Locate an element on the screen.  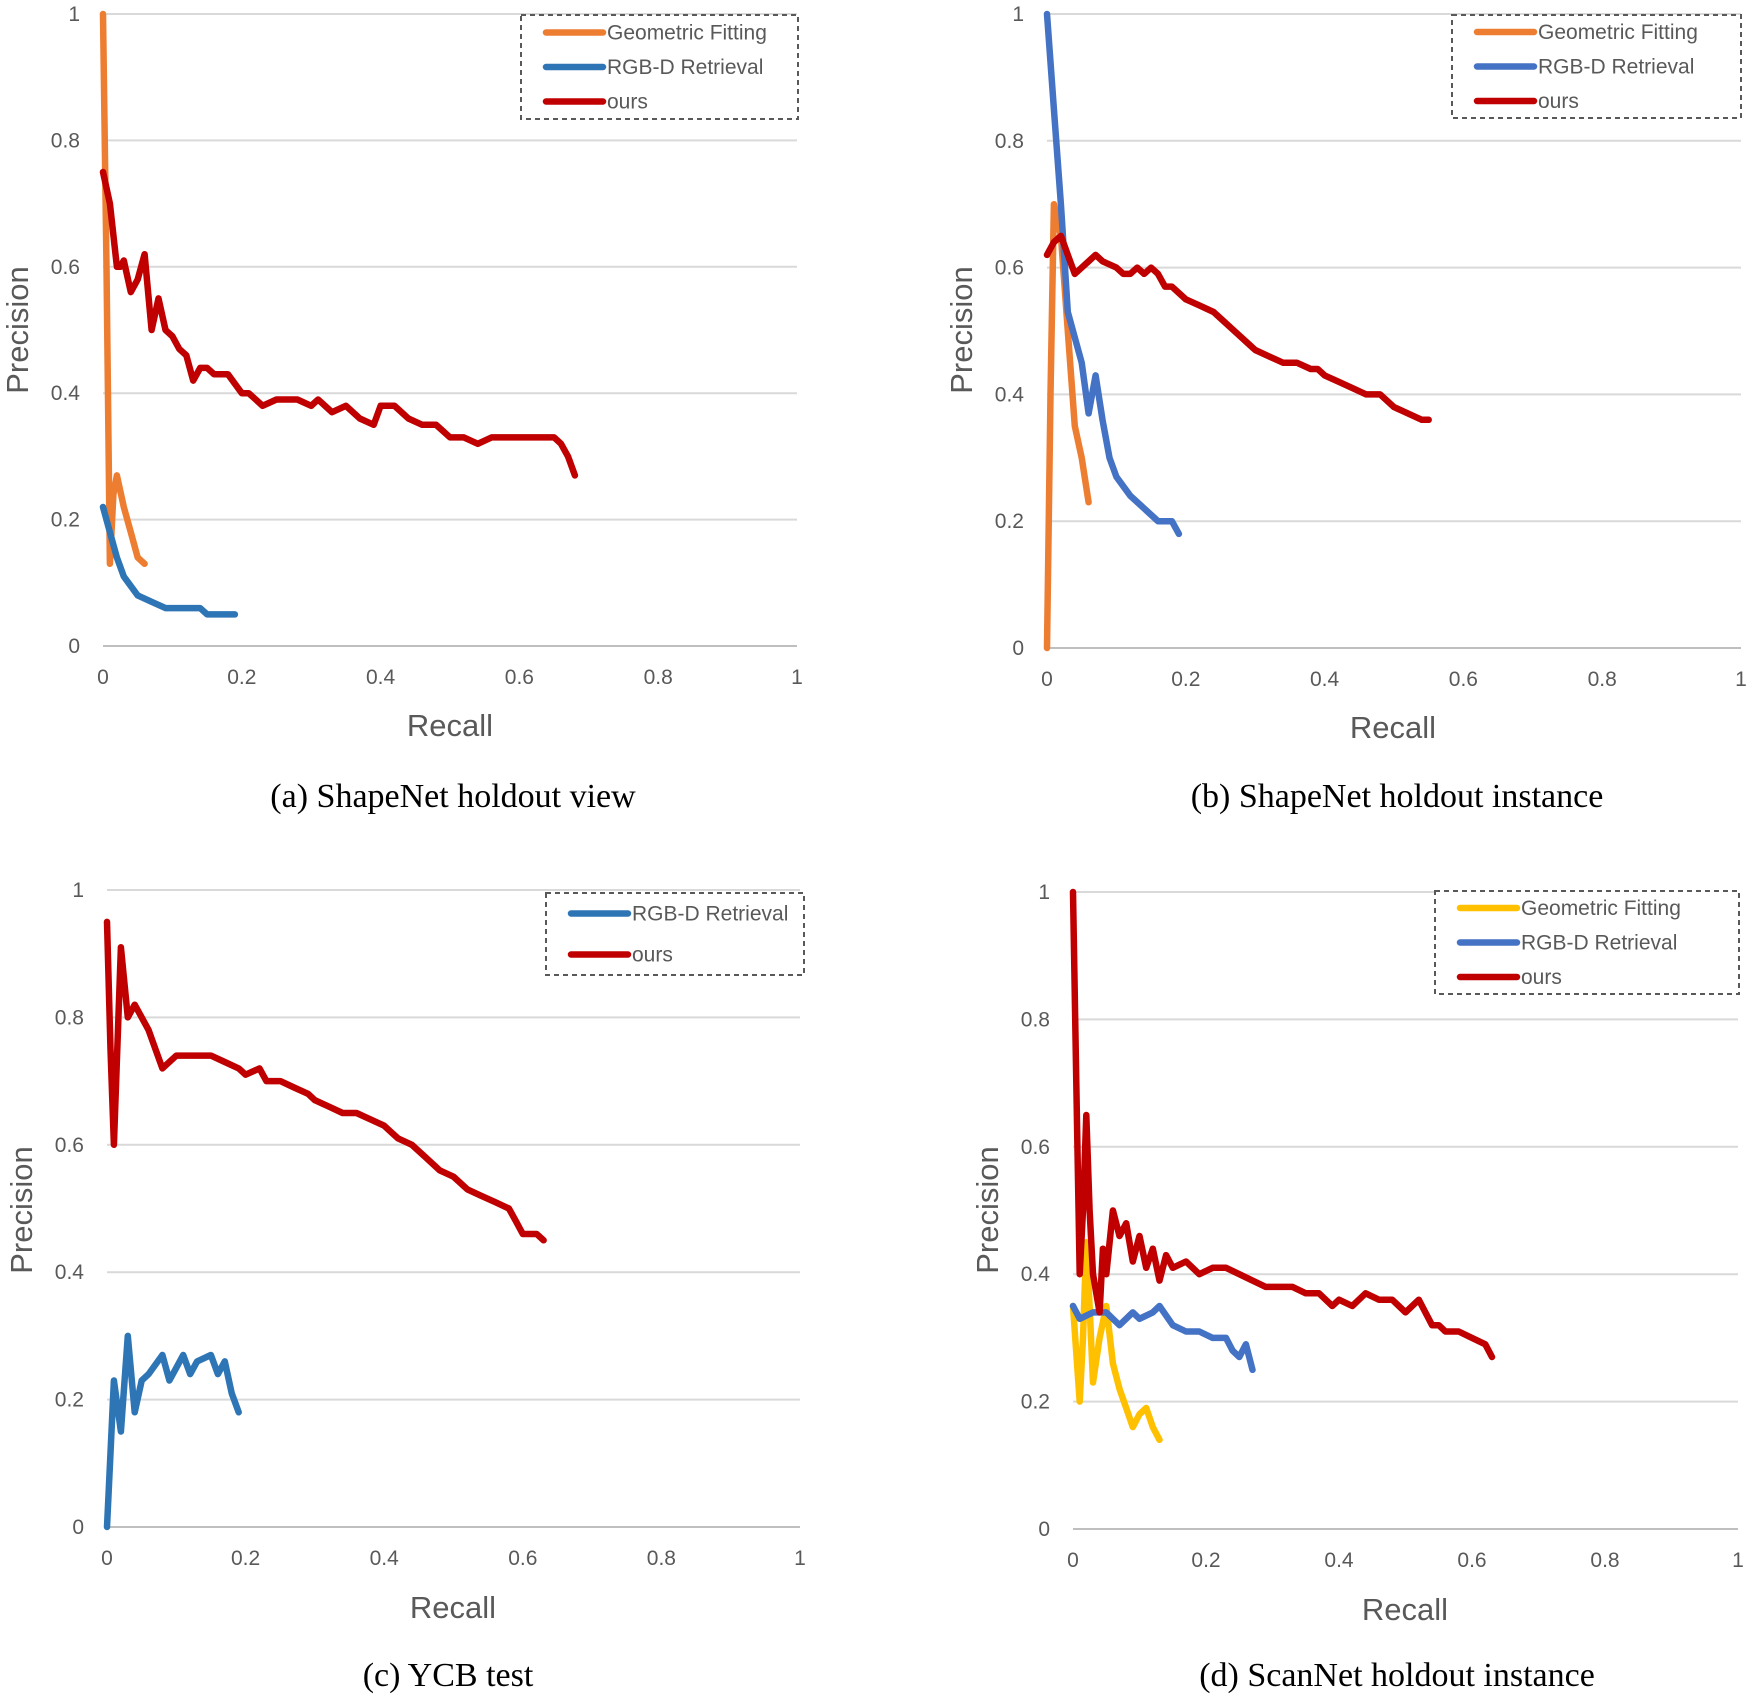
chart-caption: (b) ShapeNet holdout instance is located at coordinates (1397, 796).